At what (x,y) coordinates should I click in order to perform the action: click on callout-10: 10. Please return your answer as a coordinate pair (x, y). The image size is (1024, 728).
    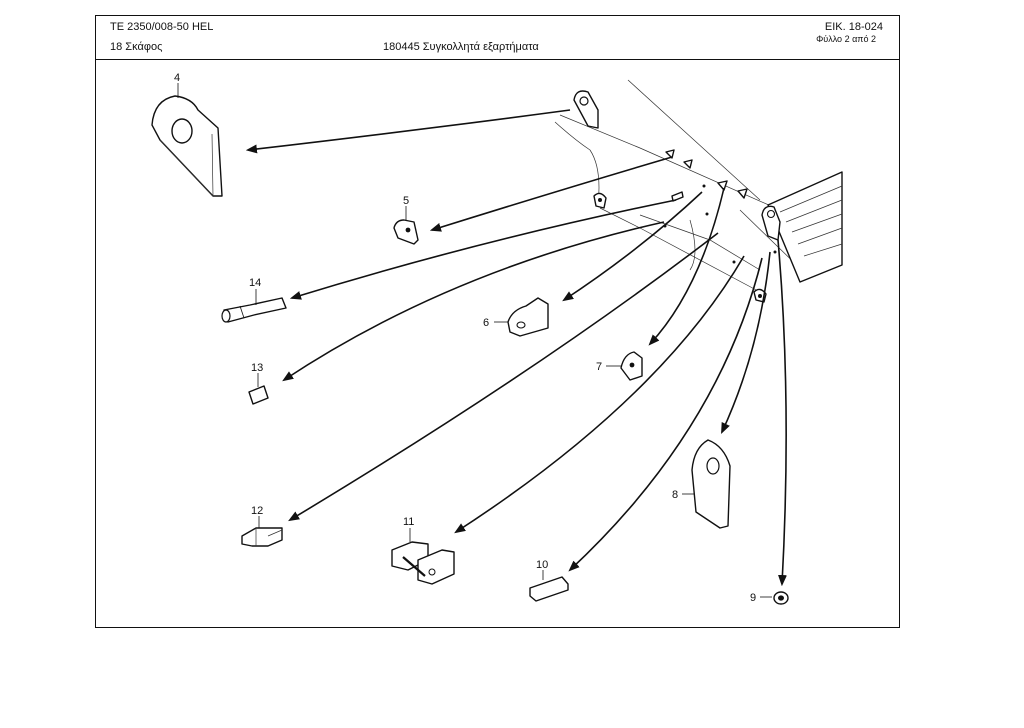
    Looking at the image, I should click on (542, 565).